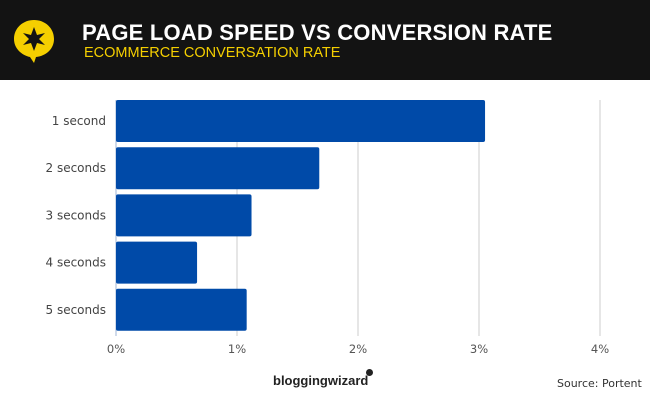 This screenshot has height=400, width=650. Describe the element at coordinates (76, 168) in the screenshot. I see `category-label: 2 seconds` at that location.